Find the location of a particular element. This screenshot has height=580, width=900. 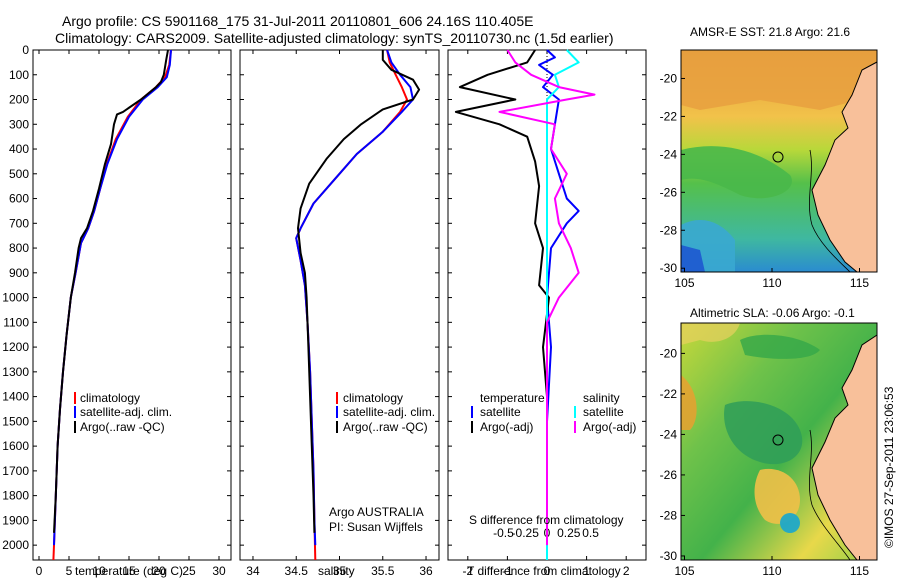

xtick-label: 25 is located at coordinates (189, 571).